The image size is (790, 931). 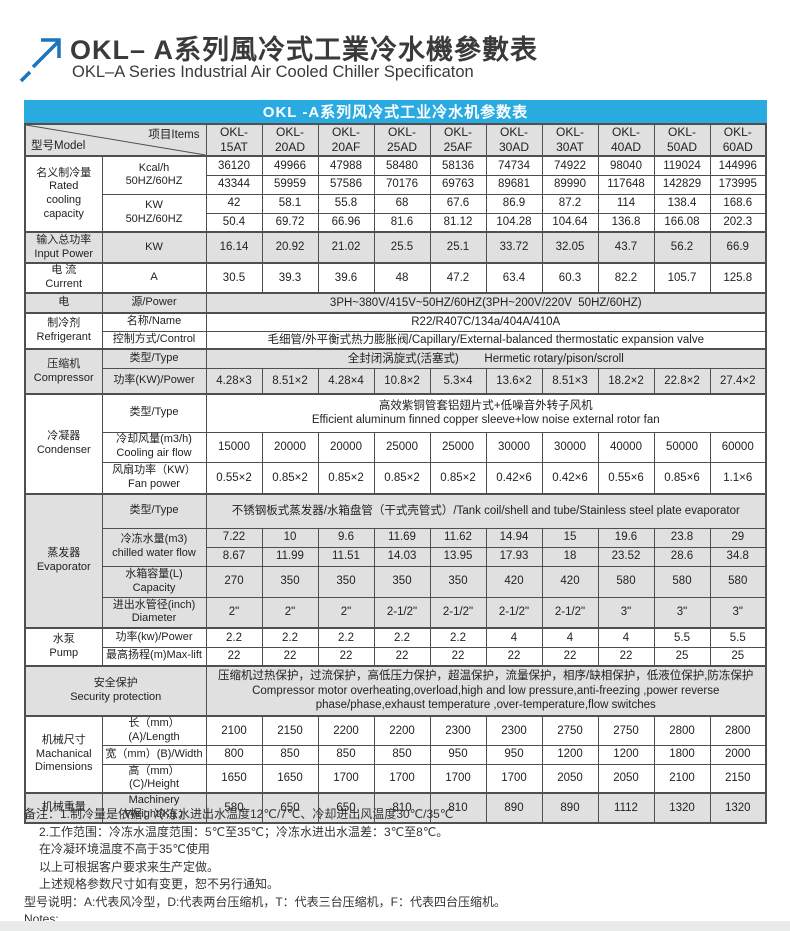 What do you see at coordinates (514, 184) in the screenshot?
I see `value-cell: 89681` at bounding box center [514, 184].